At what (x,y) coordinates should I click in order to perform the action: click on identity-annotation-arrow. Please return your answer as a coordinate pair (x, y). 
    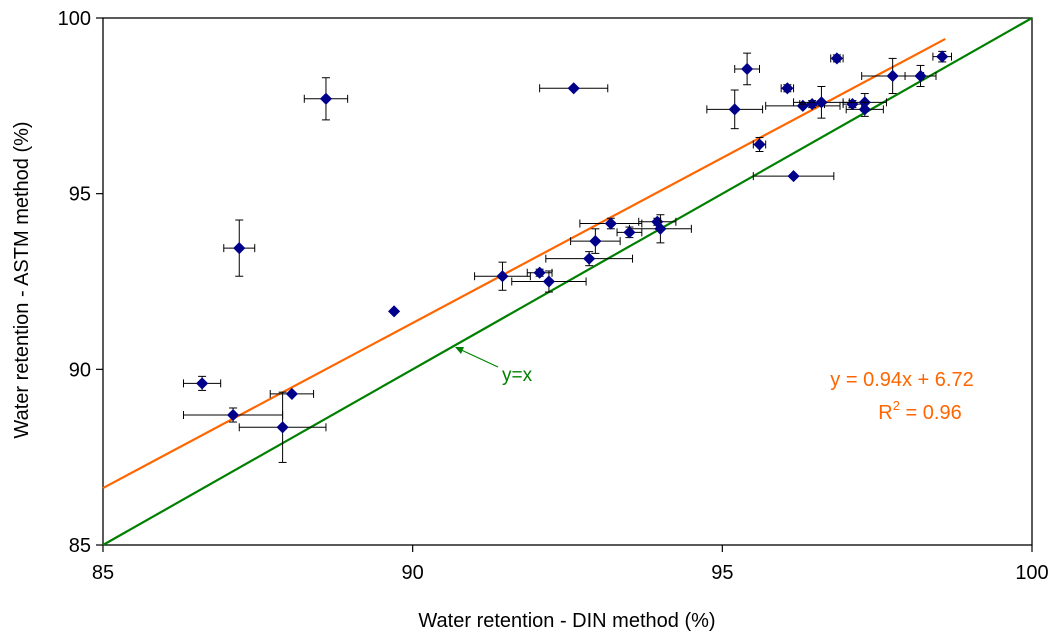
    Looking at the image, I should click on (477, 357).